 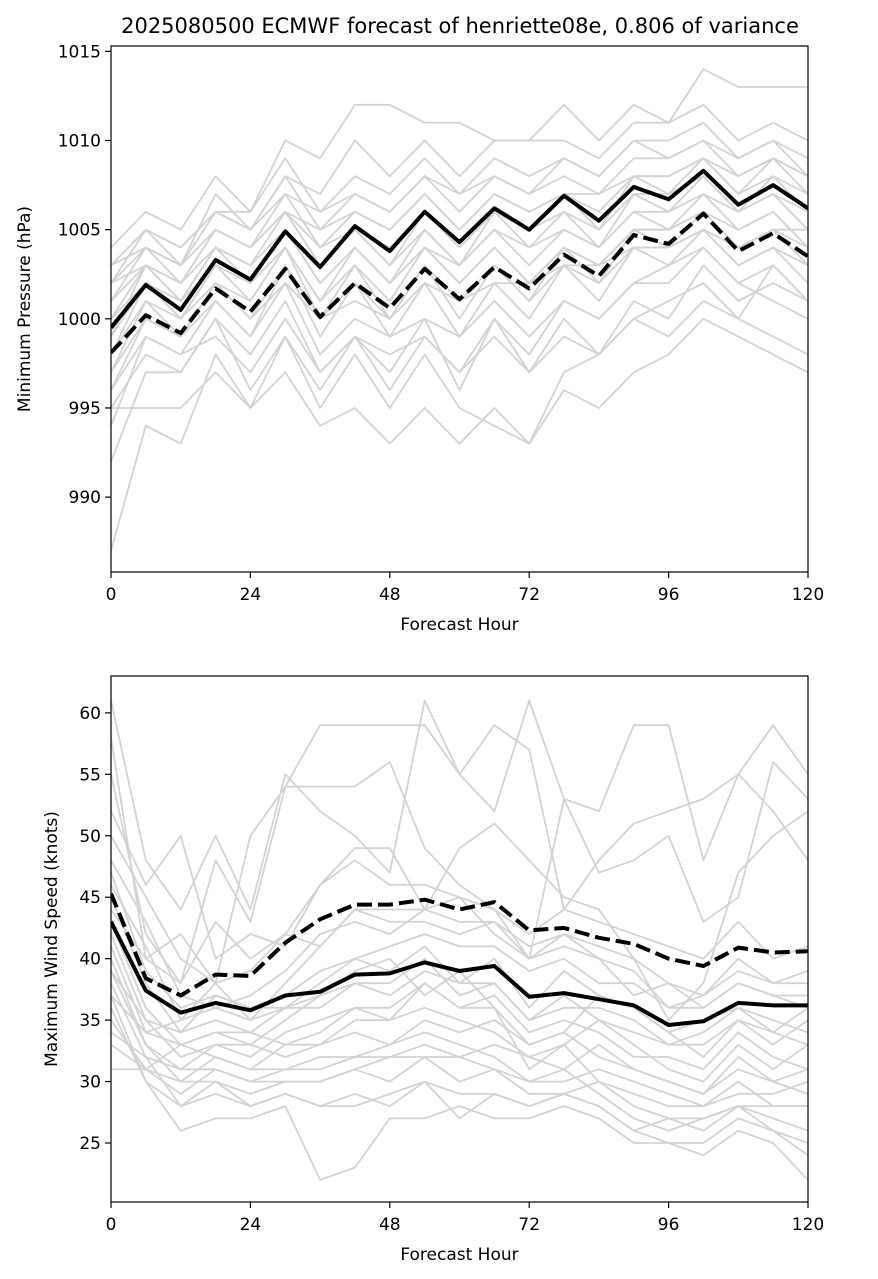 I want to click on pressure-x-tick-label: 24, so click(x=251, y=595).